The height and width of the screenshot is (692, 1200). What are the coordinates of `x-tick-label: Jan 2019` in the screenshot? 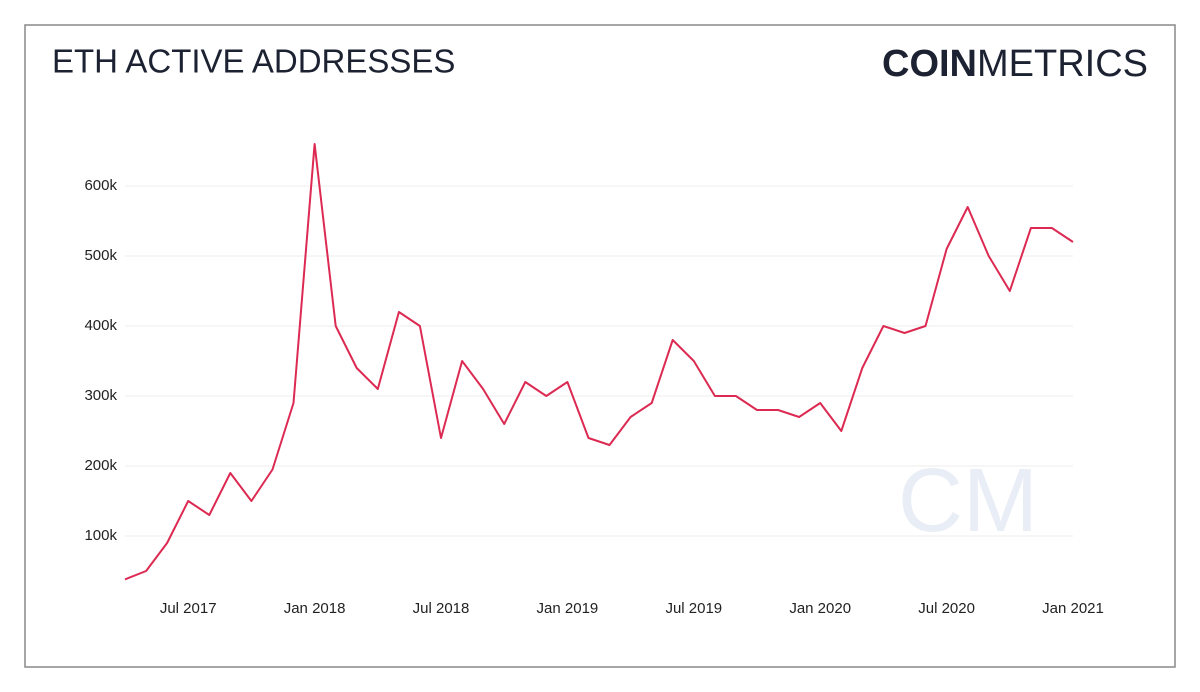 It's located at (568, 608).